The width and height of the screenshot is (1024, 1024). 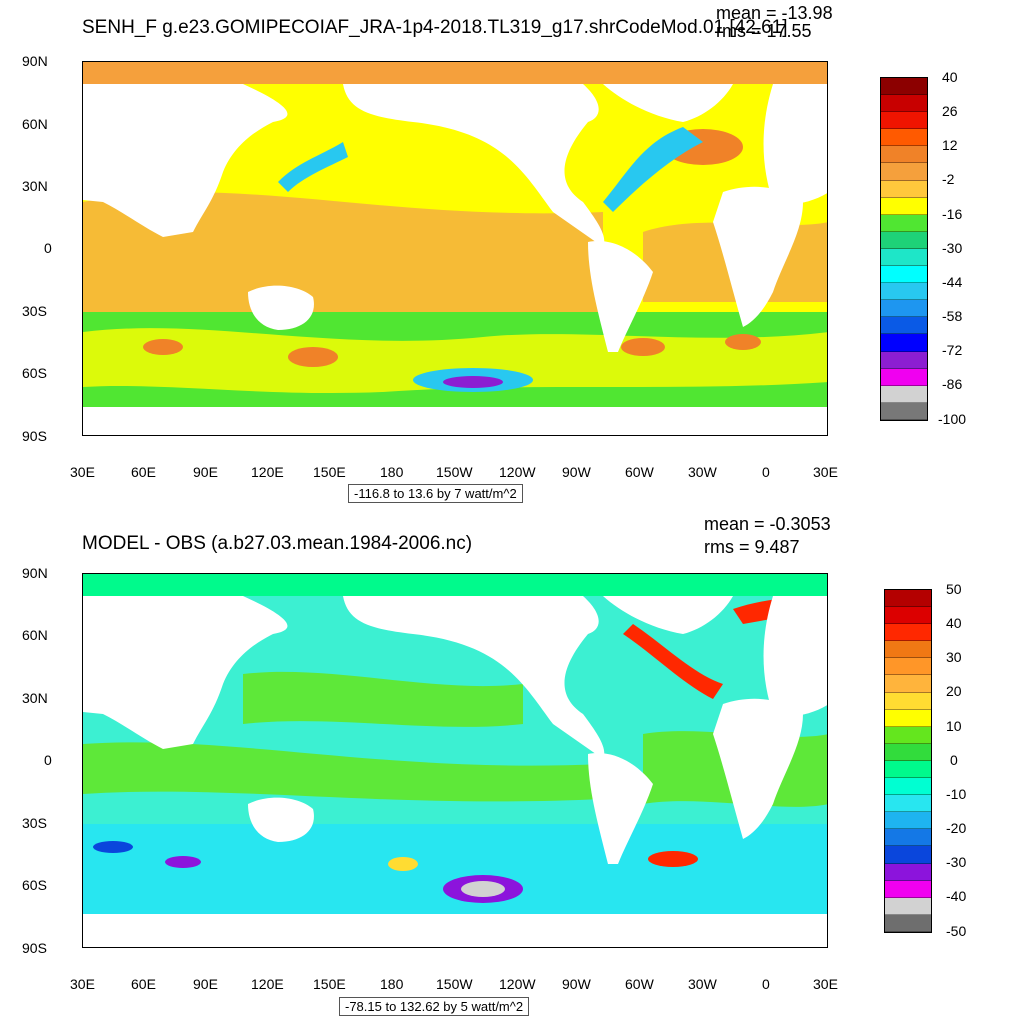 What do you see at coordinates (205, 472) in the screenshot?
I see `lon-tick: 90E` at bounding box center [205, 472].